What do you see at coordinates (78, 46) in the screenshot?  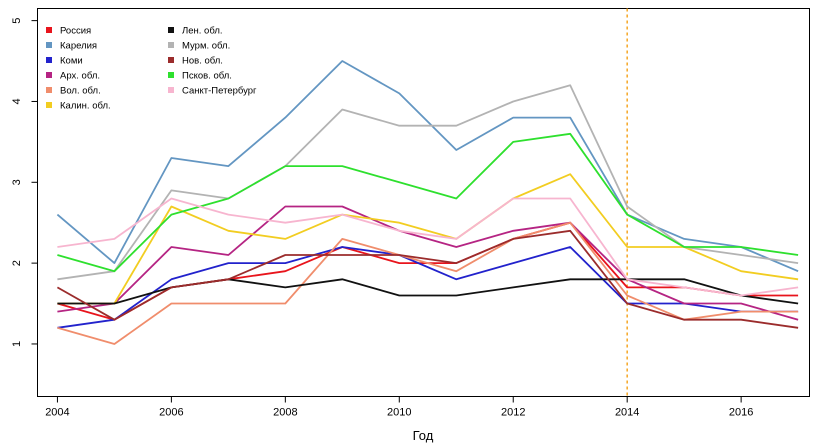 I see `legend-label-2: Карелия` at bounding box center [78, 46].